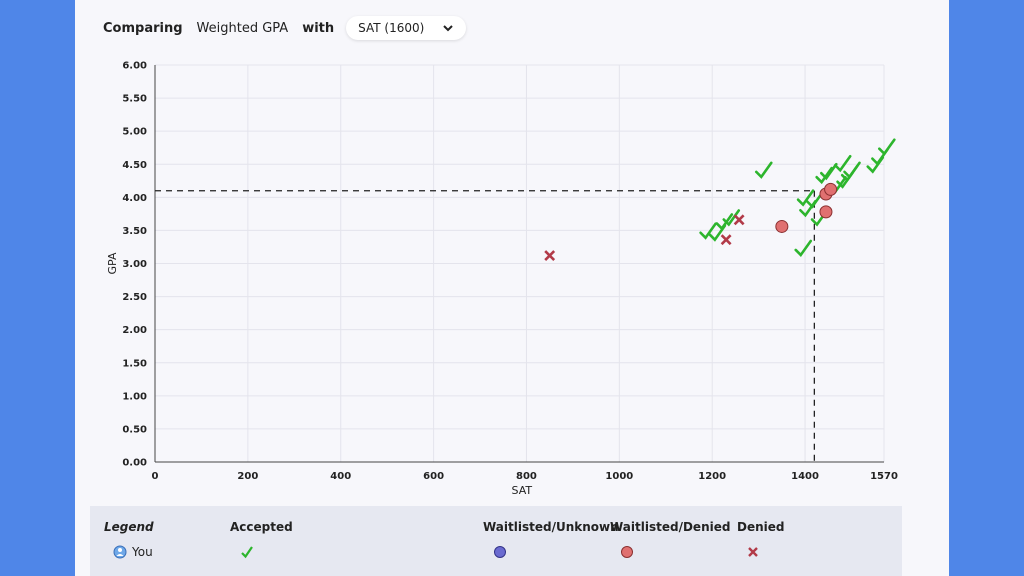 The width and height of the screenshot is (1024, 576). Describe the element at coordinates (670, 527) in the screenshot. I see `legend-waitlisted-denied-label: Waitlisted/Denied` at that location.